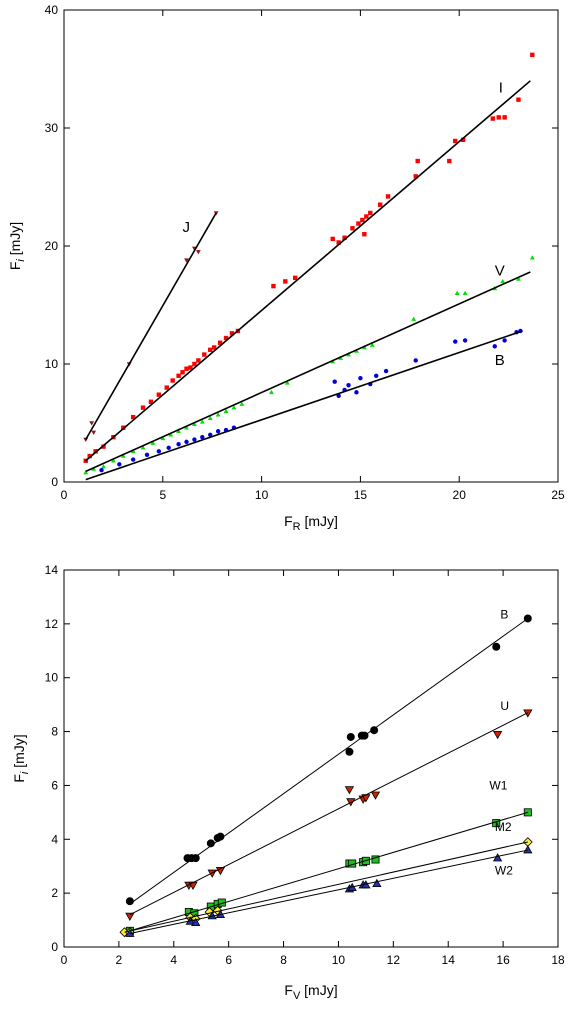 The height and width of the screenshot is (1011, 570). What do you see at coordinates (311, 523) in the screenshot?
I see `x-axis-label: FR [mJy]` at bounding box center [311, 523].